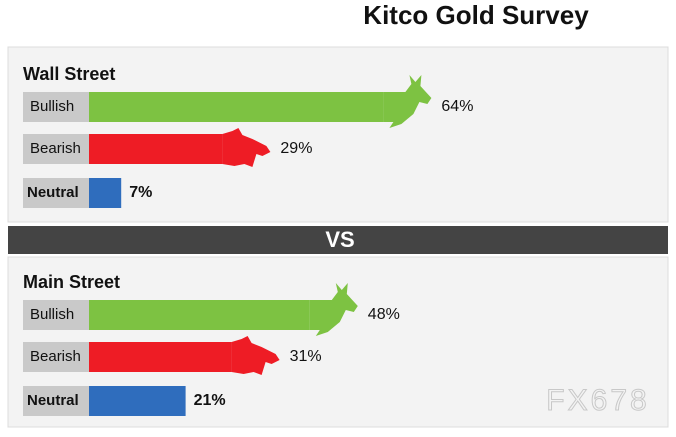  What do you see at coordinates (476, 15) in the screenshot?
I see `title: Kitco Gold Survey` at bounding box center [476, 15].